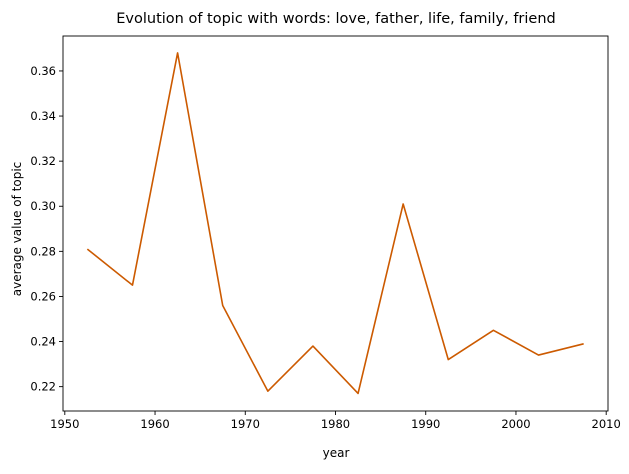 The image size is (629, 474). Describe the element at coordinates (43, 71) in the screenshot. I see `y-tick-label: 0.36` at that location.